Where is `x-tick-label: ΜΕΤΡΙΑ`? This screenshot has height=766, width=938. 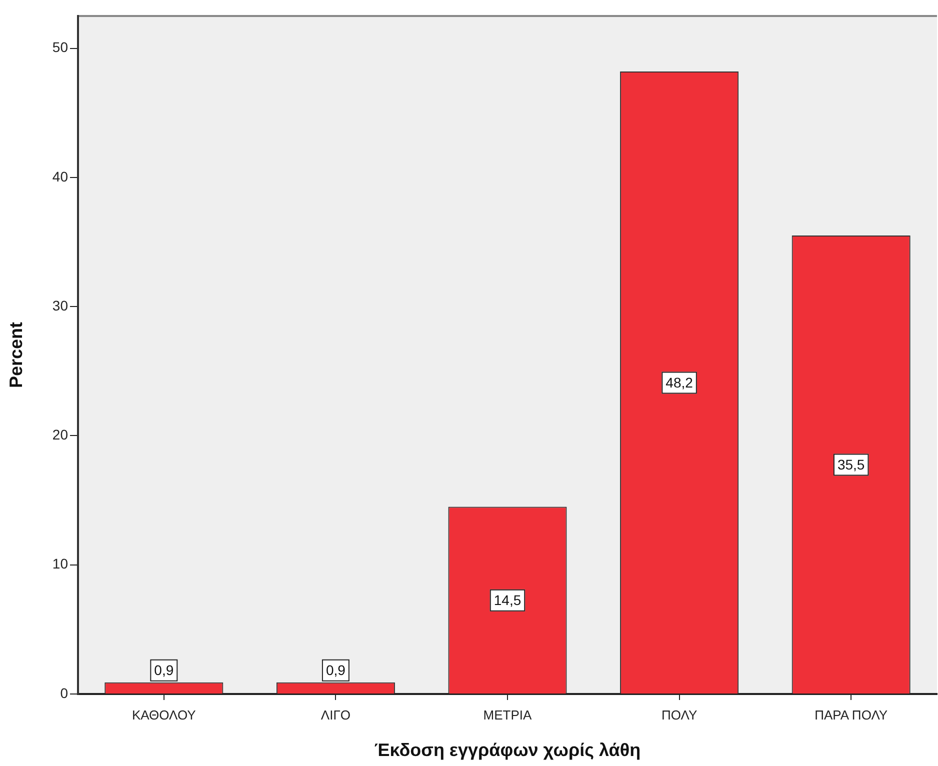 x-tick-label: ΜΕΤΡΙΑ is located at coordinates (507, 714).